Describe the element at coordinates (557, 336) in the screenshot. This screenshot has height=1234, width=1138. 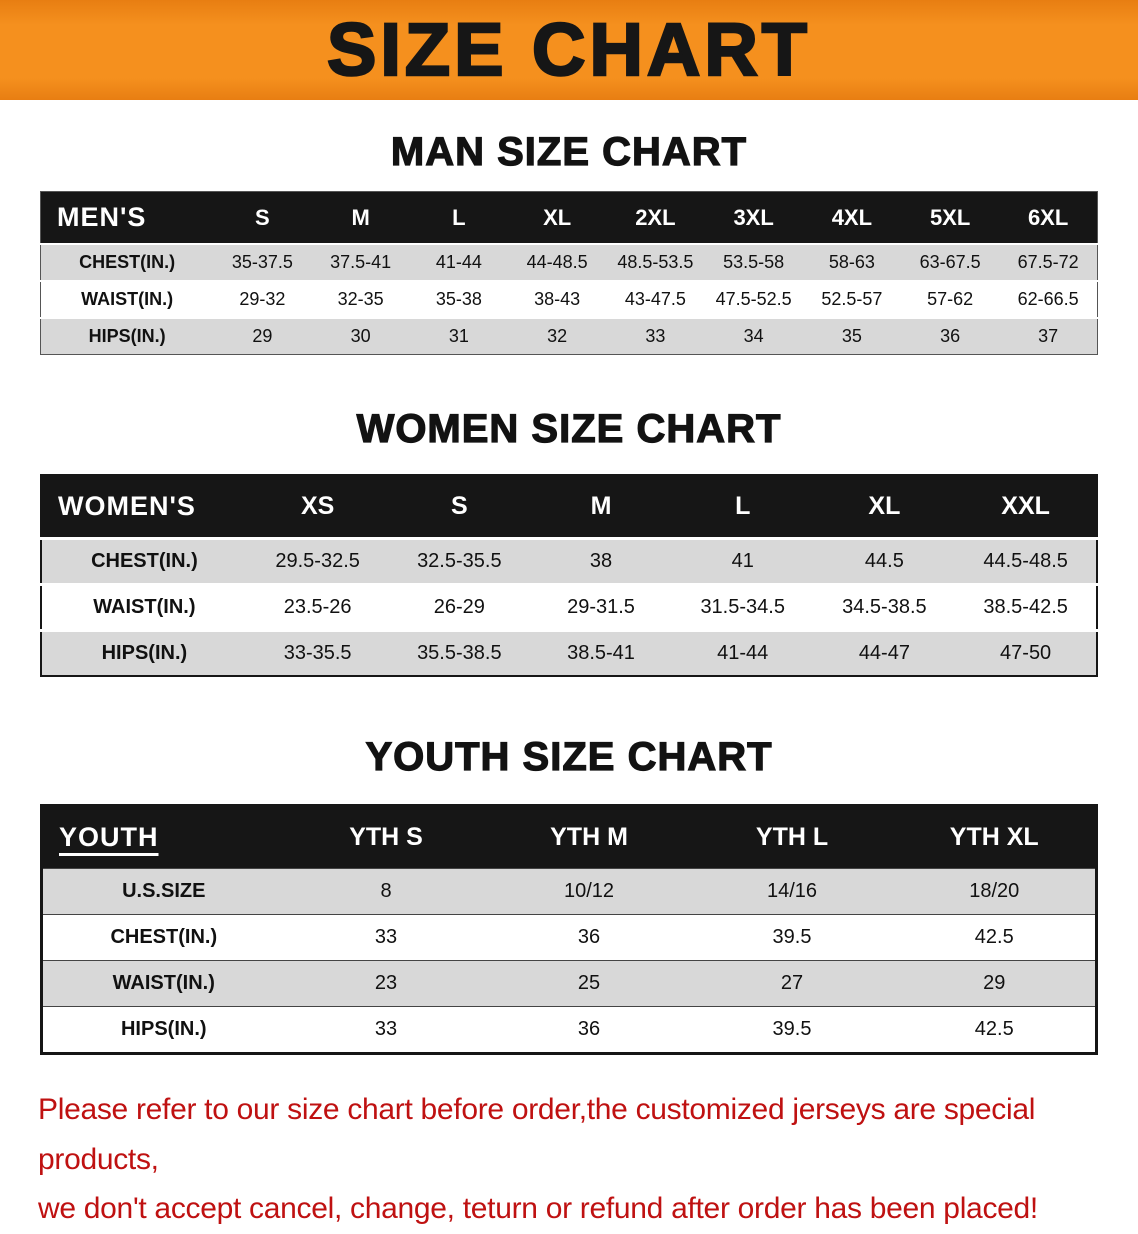
I see `table-cell: 32` at that location.